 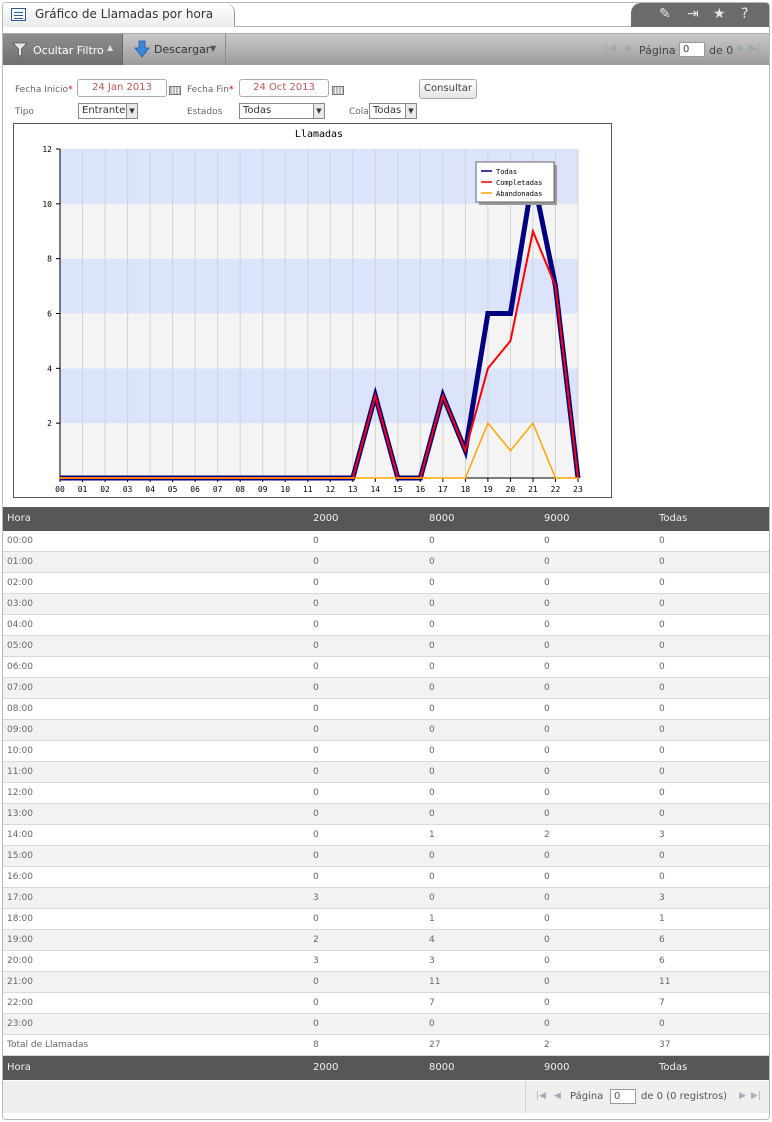 What do you see at coordinates (20, 1003) in the screenshot?
I see `table-cell: 22:00` at bounding box center [20, 1003].